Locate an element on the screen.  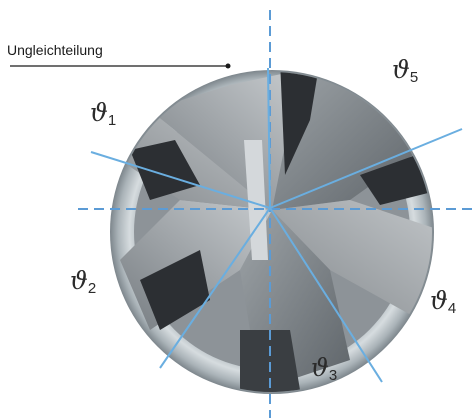
center-cutting-edge is located at coordinates (256, 200).